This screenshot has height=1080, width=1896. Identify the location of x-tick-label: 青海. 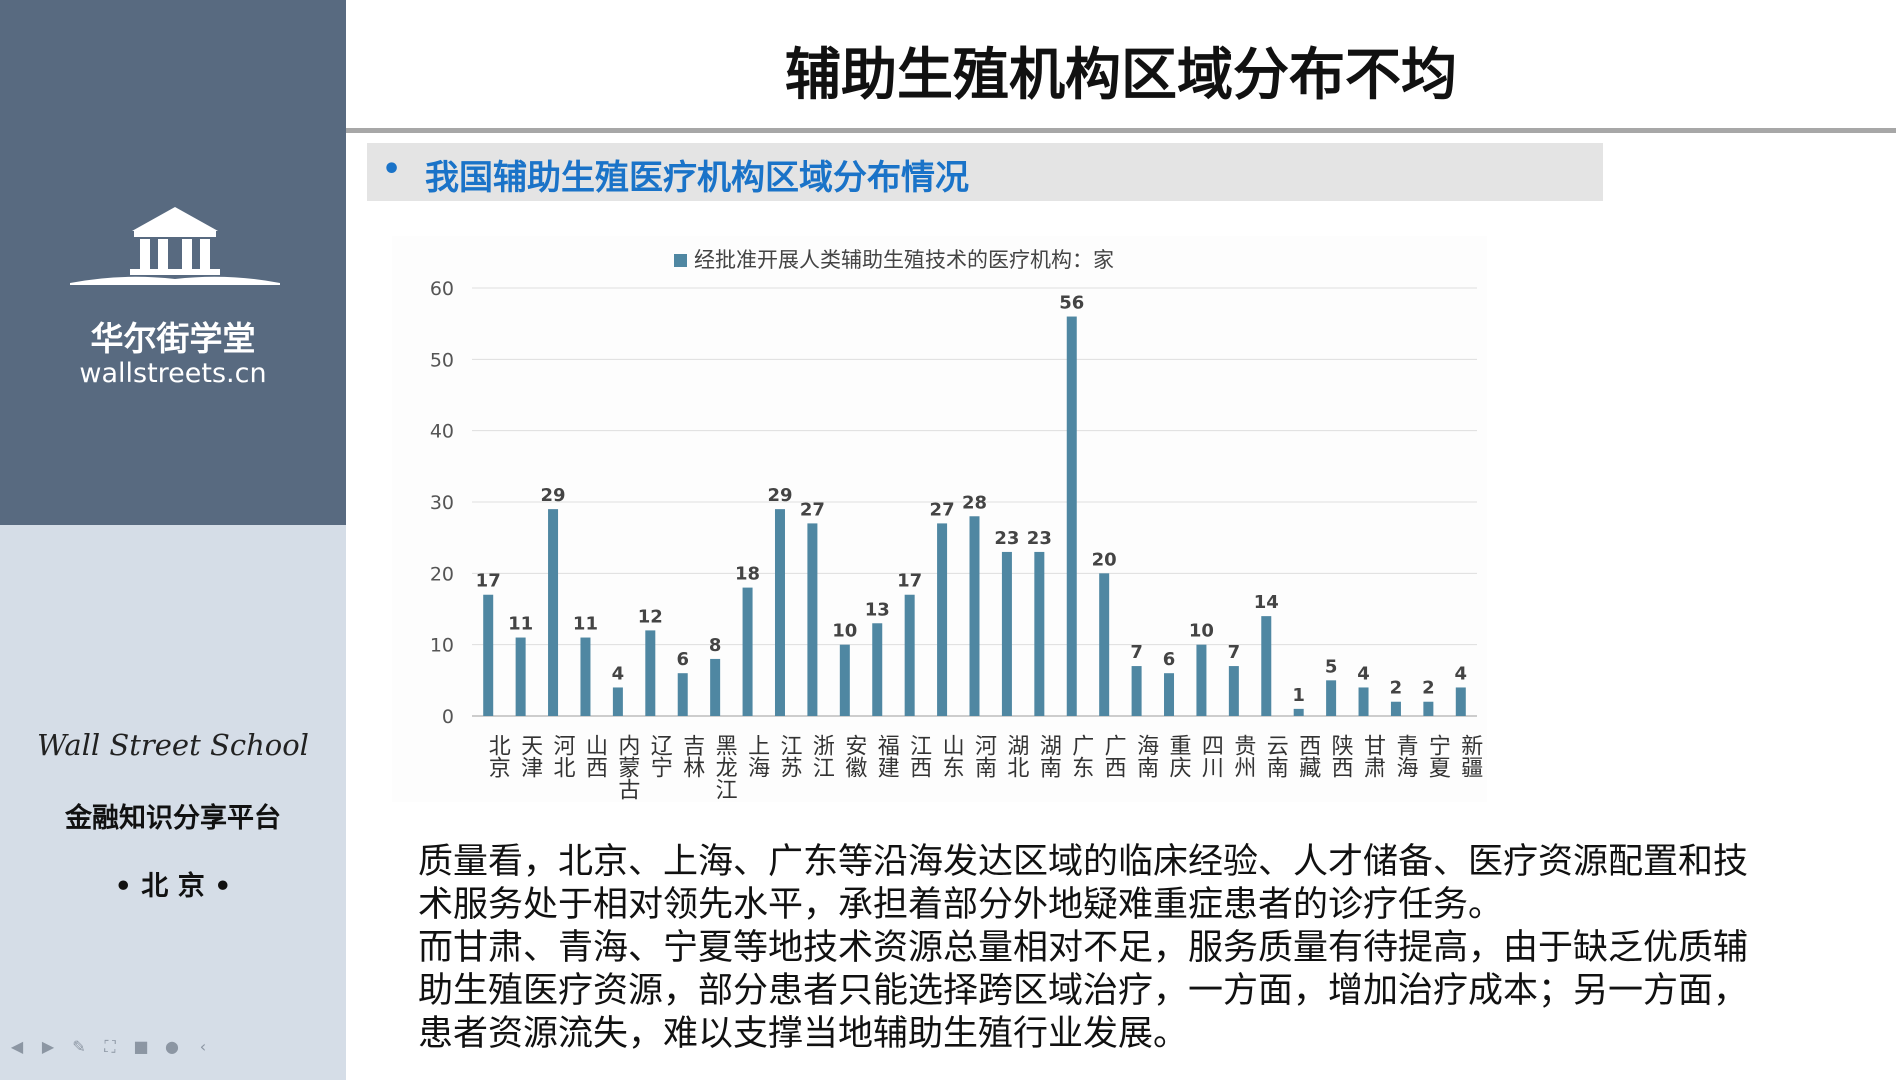
(1405, 756).